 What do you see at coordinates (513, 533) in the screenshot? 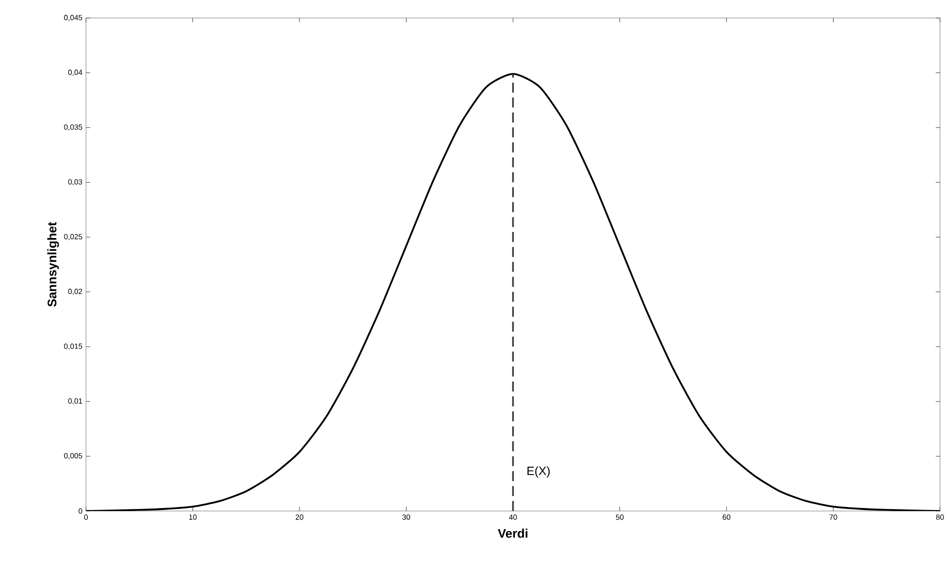
I see `x-axis-title: Verdi` at bounding box center [513, 533].